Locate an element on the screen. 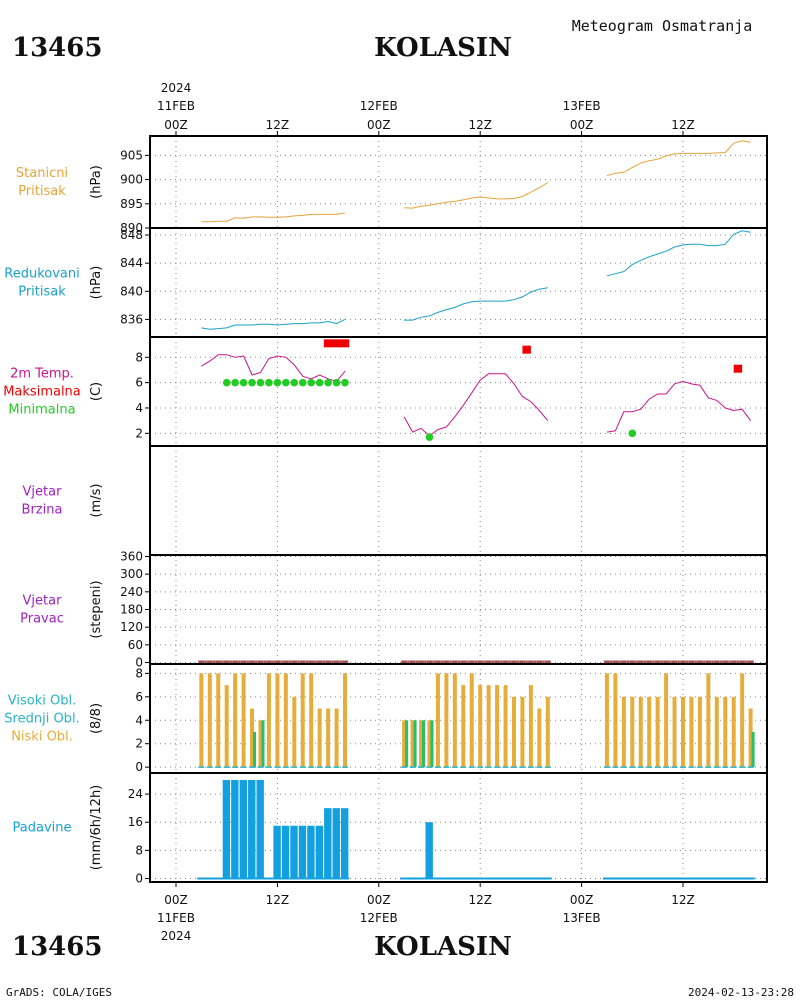 This screenshot has height=1000, width=800. panel-unit-label: (stepeni) is located at coordinates (96, 609).